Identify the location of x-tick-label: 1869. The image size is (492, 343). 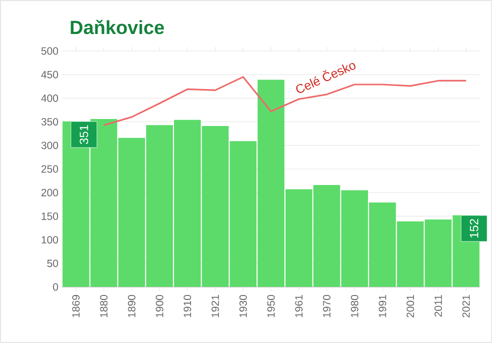
(76, 306).